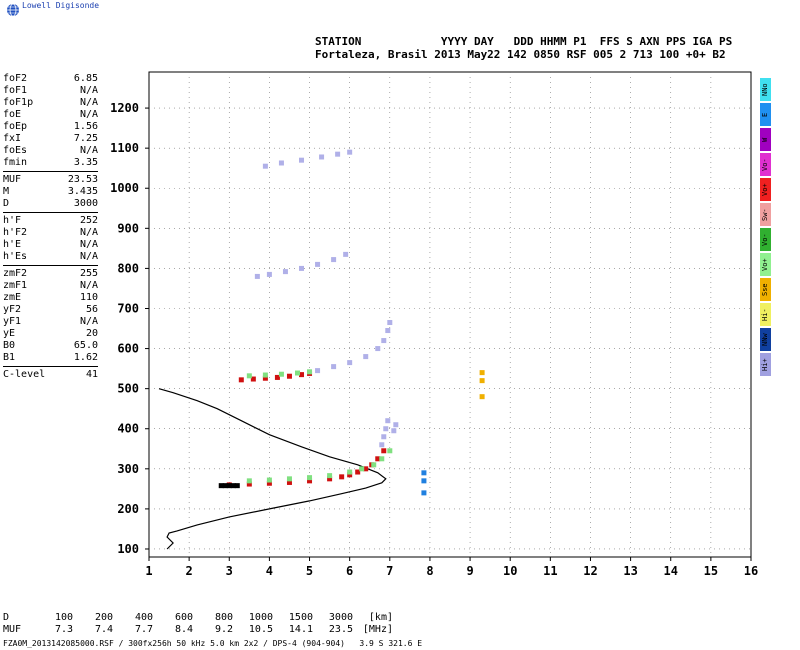 Image resolution: width=800 pixels, height=650 pixels. What do you see at coordinates (260, 629) in the screenshot?
I see `distance-table-cell: 10.5` at bounding box center [260, 629].